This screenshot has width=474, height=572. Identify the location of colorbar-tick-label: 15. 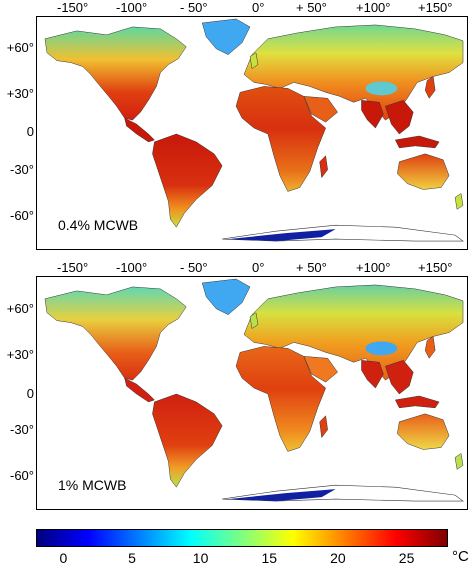
(269, 558).